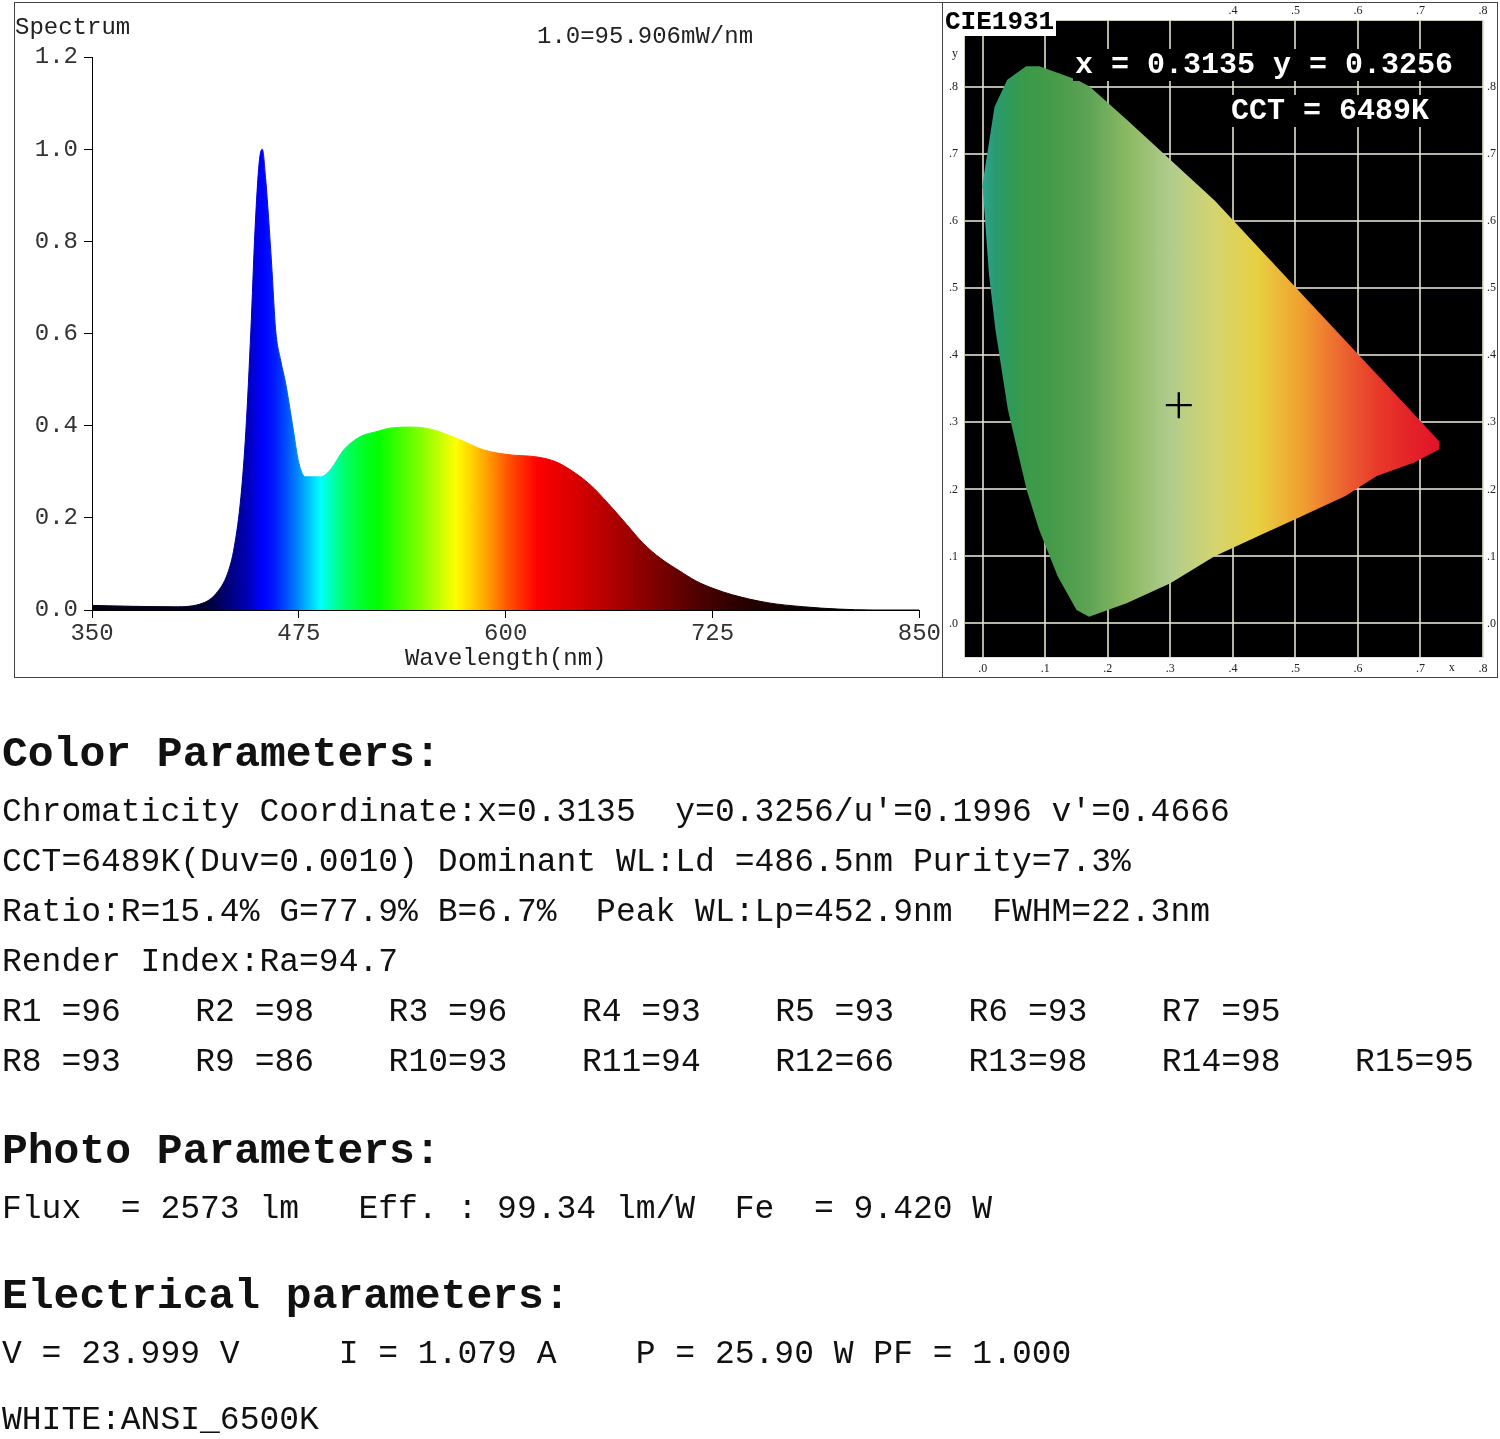 The width and height of the screenshot is (1500, 1439). What do you see at coordinates (953, 354) in the screenshot?
I see `y-tick-label: .4` at bounding box center [953, 354].